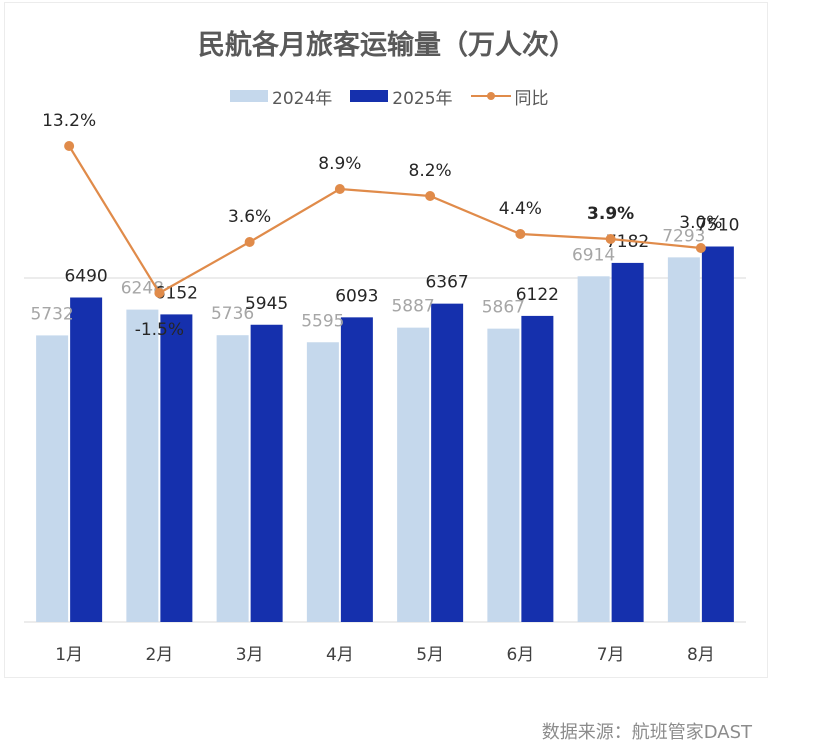 The height and width of the screenshot is (756, 820). What do you see at coordinates (159, 655) in the screenshot?
I see `x-tick-label: 2月` at bounding box center [159, 655].